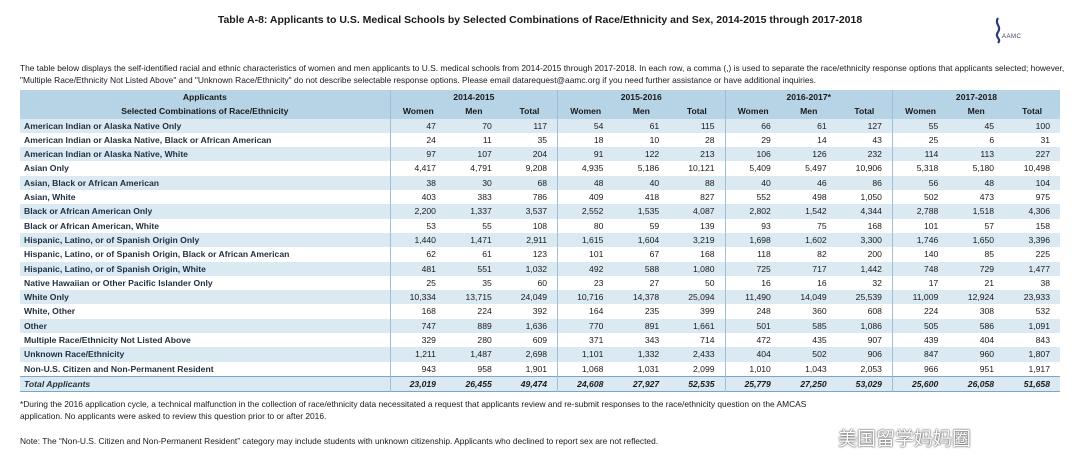  Describe the element at coordinates (205, 383) in the screenshot. I see `row-label: Total Applicants` at that location.